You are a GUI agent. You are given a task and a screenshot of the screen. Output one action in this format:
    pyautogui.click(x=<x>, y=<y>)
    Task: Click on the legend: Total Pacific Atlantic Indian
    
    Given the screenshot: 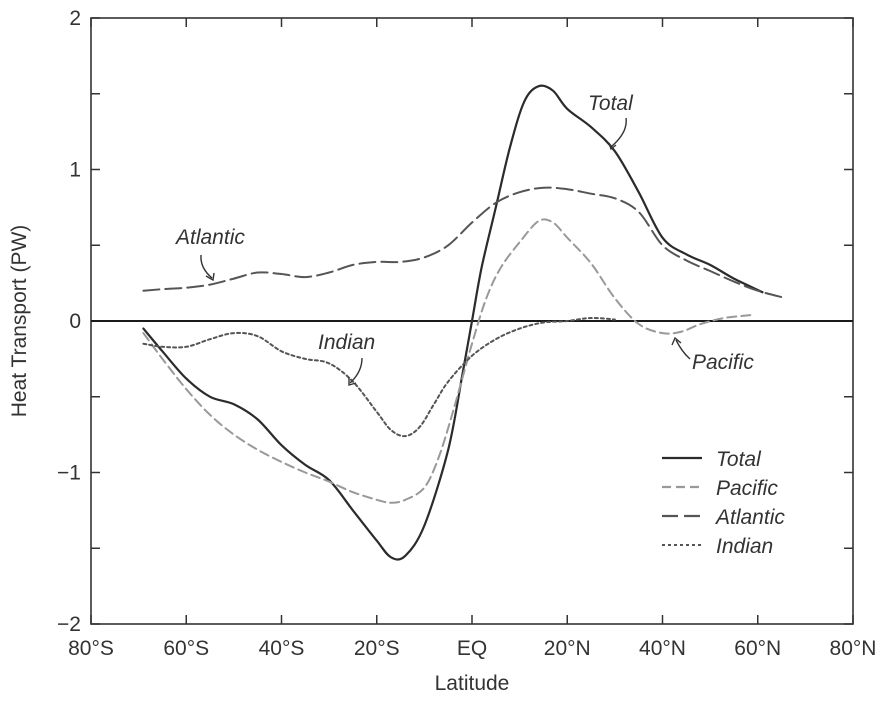 What is the action you would take?
    pyautogui.click(x=723, y=503)
    